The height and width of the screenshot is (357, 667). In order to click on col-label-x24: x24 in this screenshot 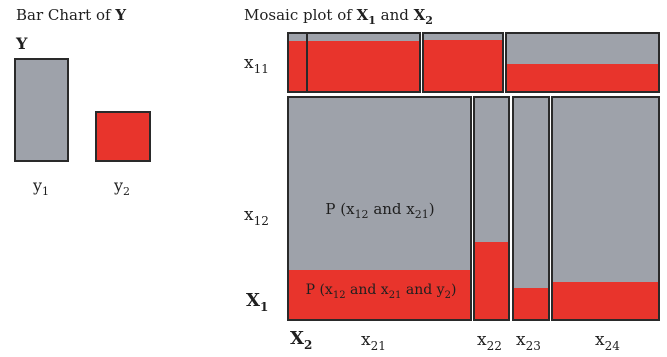, I will do `click(607, 341)`.